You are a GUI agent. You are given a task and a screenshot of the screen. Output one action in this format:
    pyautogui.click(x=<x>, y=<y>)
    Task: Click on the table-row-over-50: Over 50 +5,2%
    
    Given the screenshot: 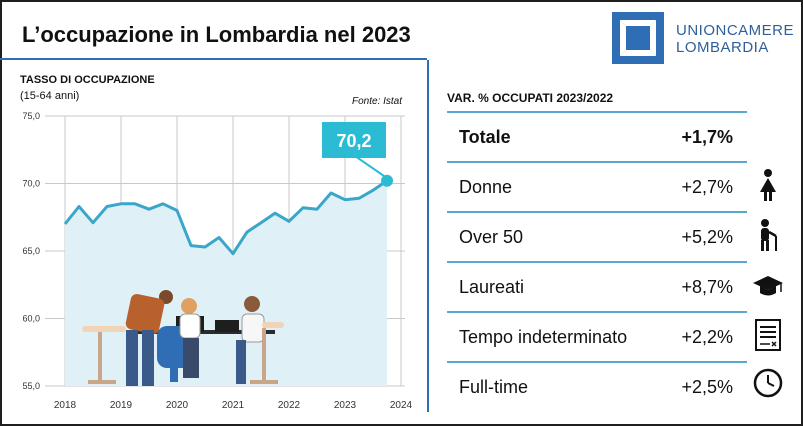 What is the action you would take?
    pyautogui.click(x=597, y=236)
    